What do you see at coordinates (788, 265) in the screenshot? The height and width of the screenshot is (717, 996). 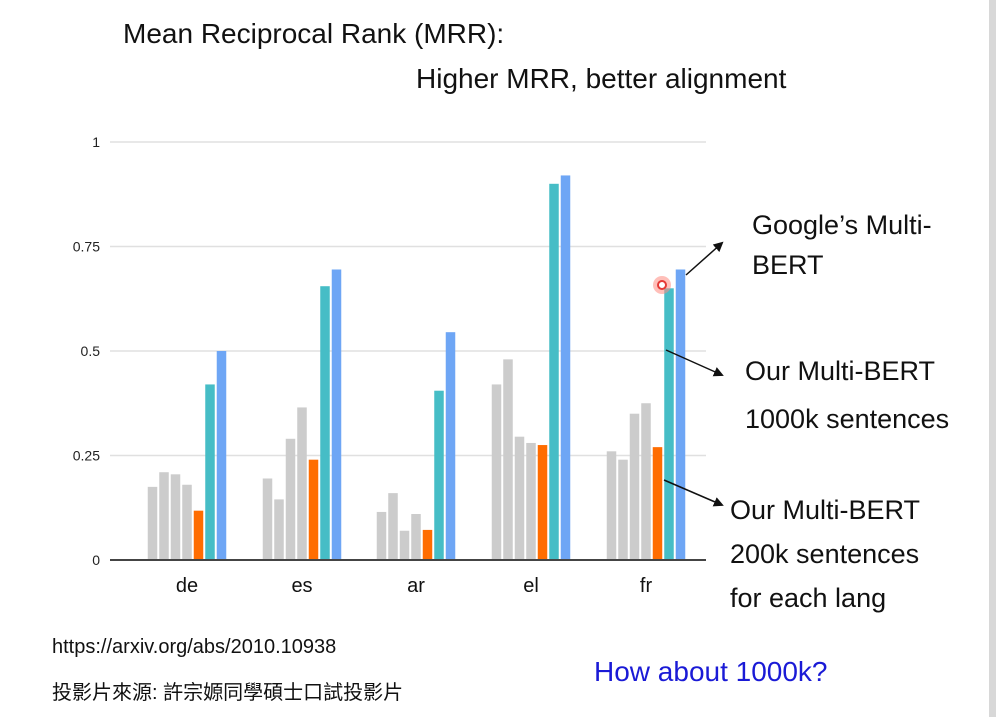 I see `annotation-google-line-2: BERT` at bounding box center [788, 265].